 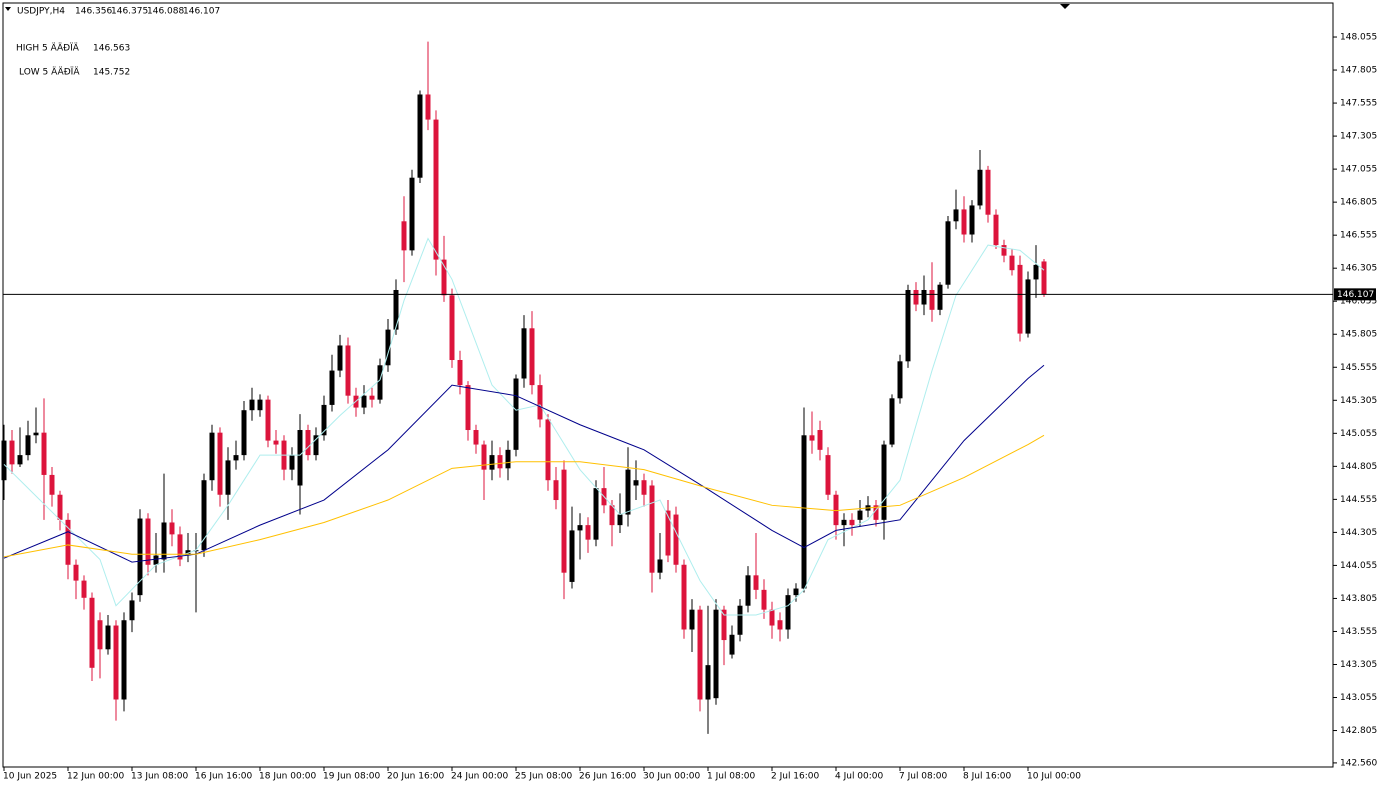 I want to click on x-tick-label: 12 Jun 00:00, so click(x=95, y=777).